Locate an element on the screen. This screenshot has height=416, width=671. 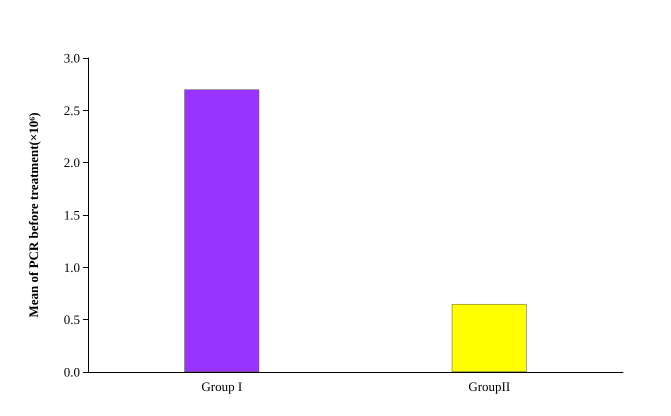
y-tick-label: 2.0 is located at coordinates (72, 162).